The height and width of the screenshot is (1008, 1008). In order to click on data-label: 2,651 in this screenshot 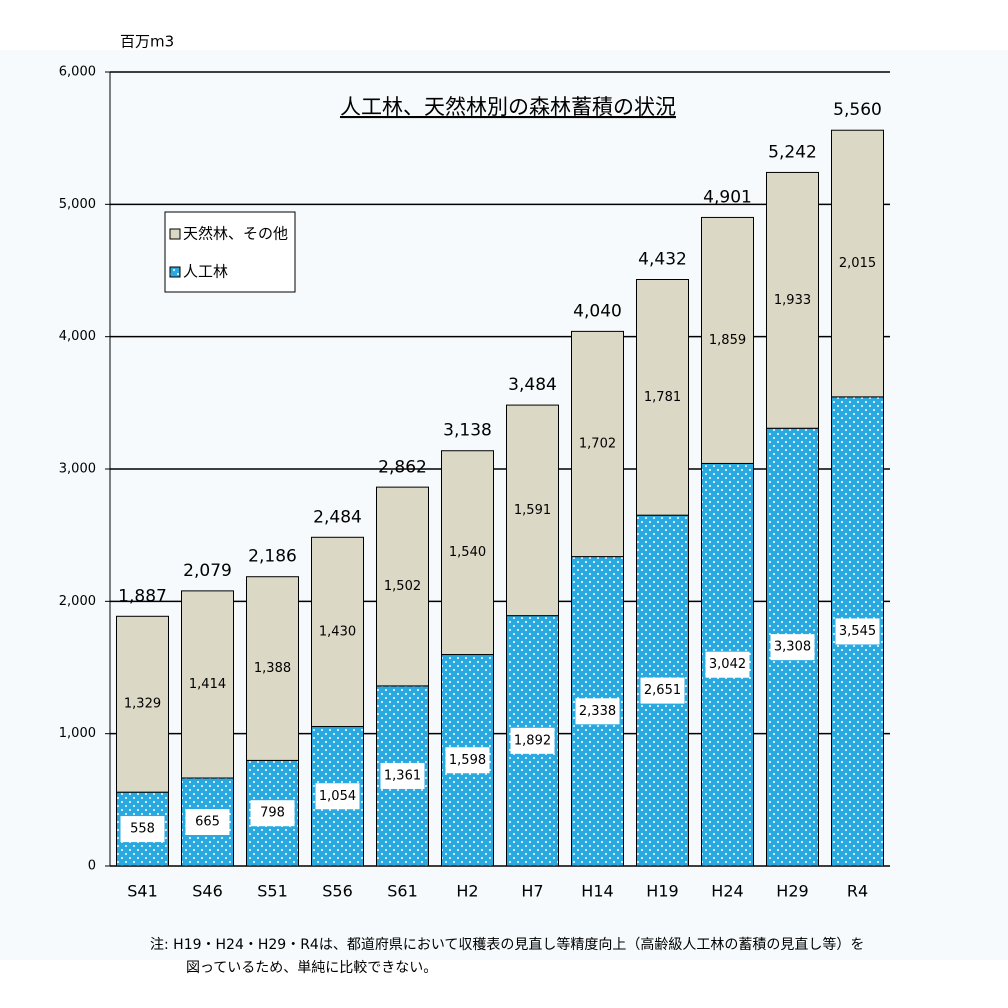, I will do `click(662, 690)`.